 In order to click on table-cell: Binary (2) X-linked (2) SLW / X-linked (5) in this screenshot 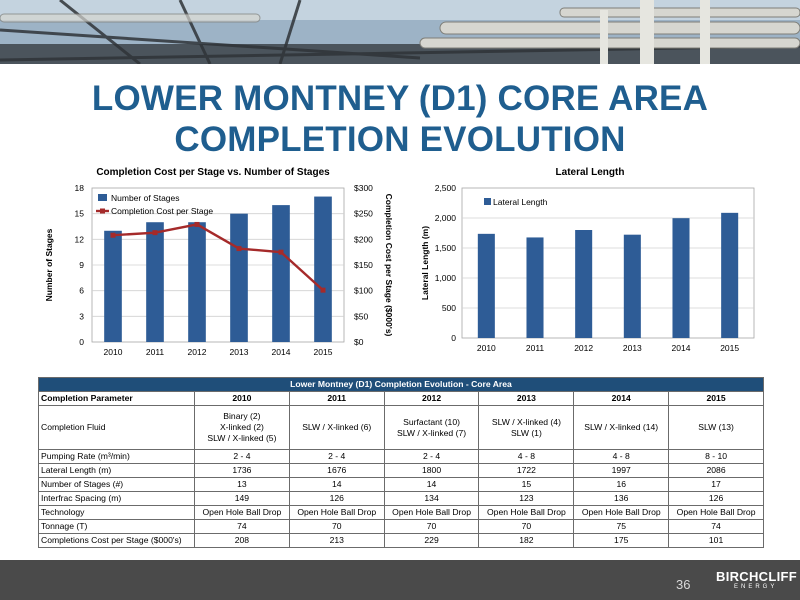, I will do `click(242, 427)`.